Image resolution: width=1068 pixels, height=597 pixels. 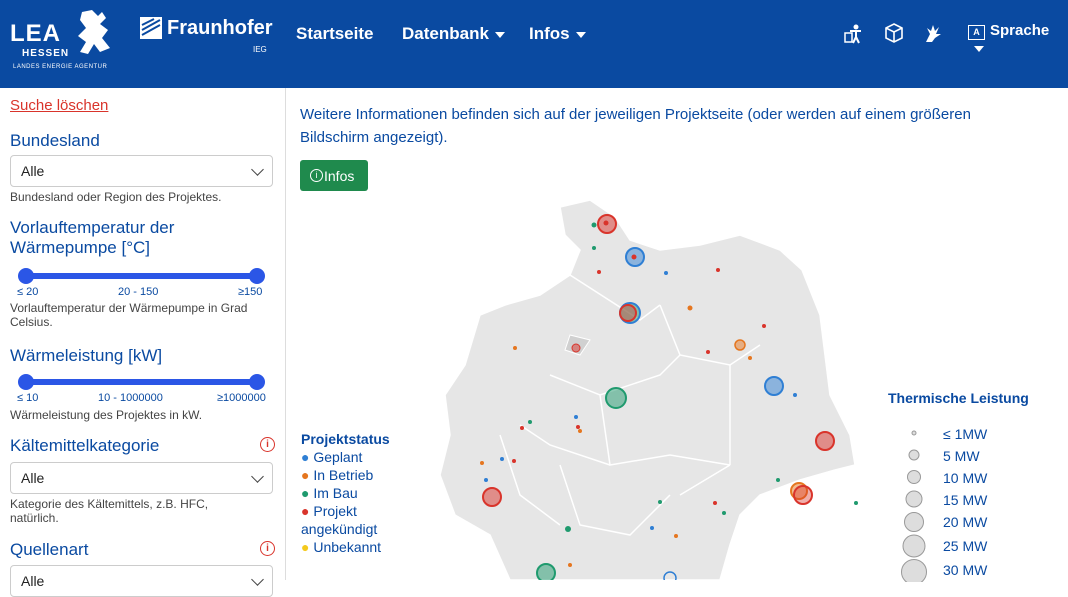 What do you see at coordinates (65, 39) in the screenshot?
I see `lea-hessen-logo: LEA HESSEN LANDES ENERGIE AGENTUR` at bounding box center [65, 39].